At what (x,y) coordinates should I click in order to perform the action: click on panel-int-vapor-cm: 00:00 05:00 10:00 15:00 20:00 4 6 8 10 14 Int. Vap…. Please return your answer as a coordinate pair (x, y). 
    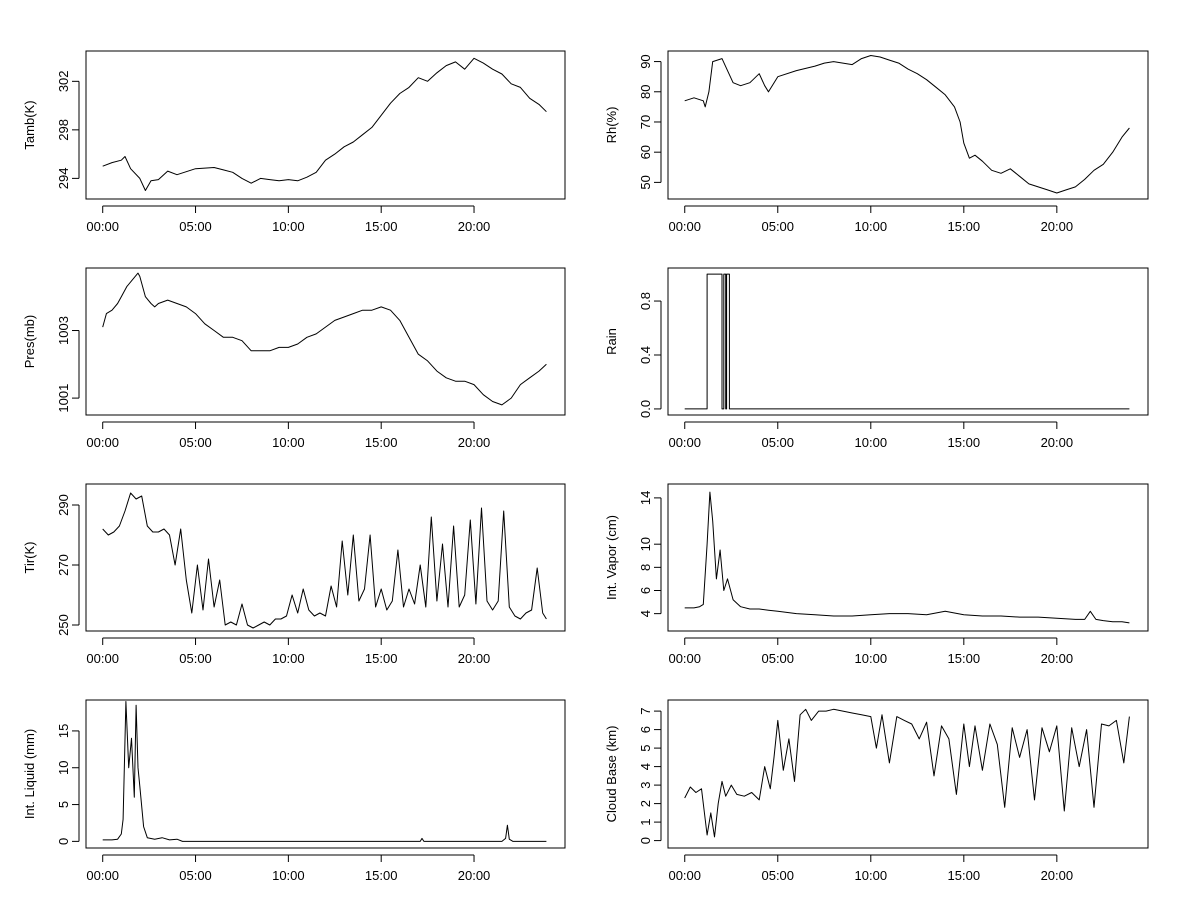
    Looking at the image, I should click on (876, 574).